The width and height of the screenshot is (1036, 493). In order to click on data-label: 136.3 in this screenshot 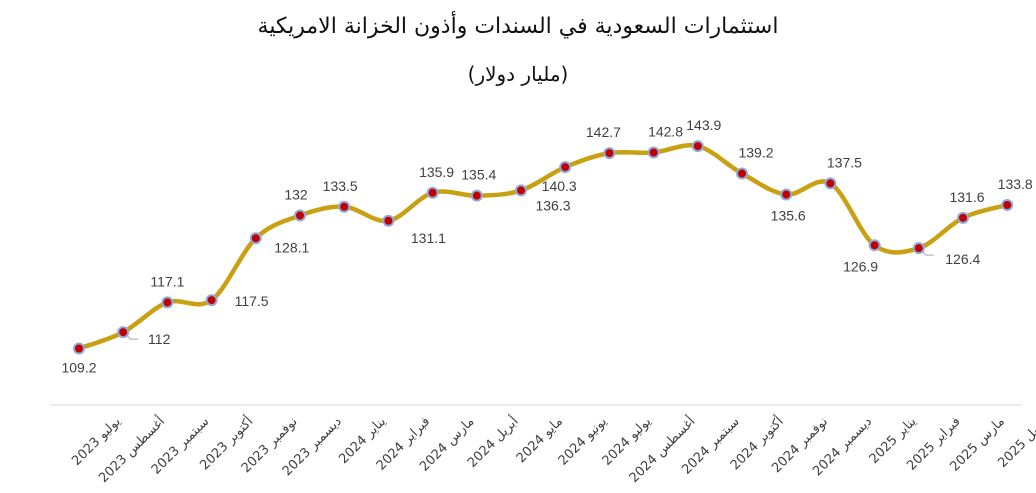, I will do `click(552, 205)`.